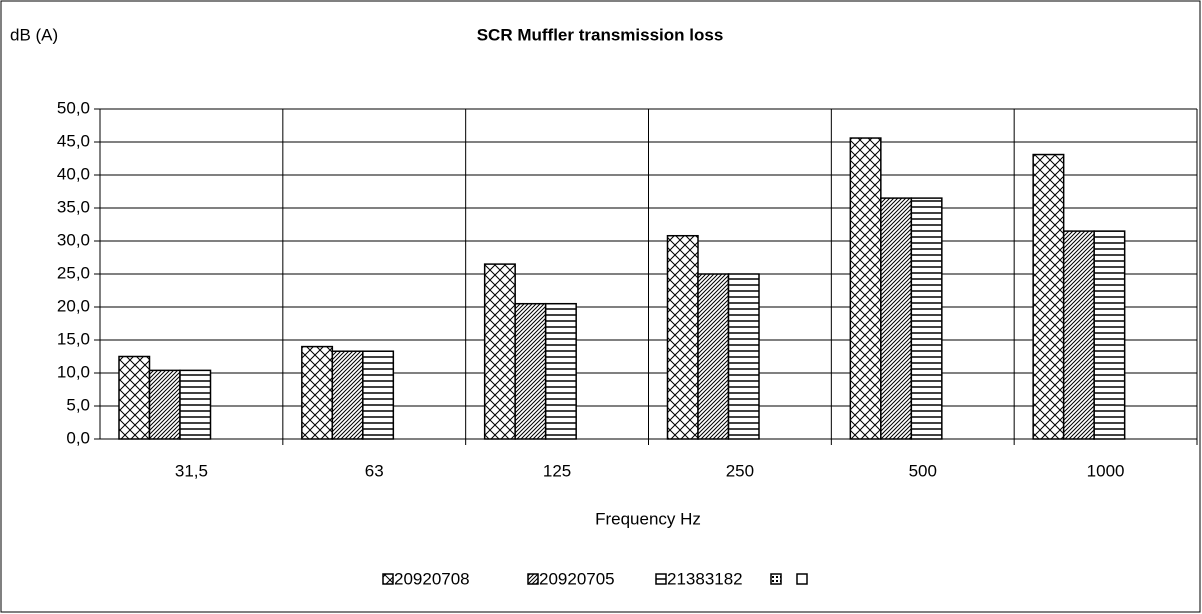  What do you see at coordinates (78, 404) in the screenshot?
I see `y-tick-label: 5,0` at bounding box center [78, 404].